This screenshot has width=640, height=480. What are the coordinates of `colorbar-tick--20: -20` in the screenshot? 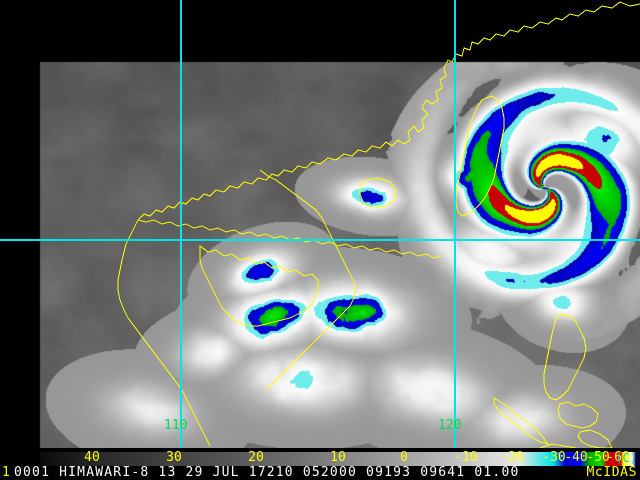 It's located at (512, 457).